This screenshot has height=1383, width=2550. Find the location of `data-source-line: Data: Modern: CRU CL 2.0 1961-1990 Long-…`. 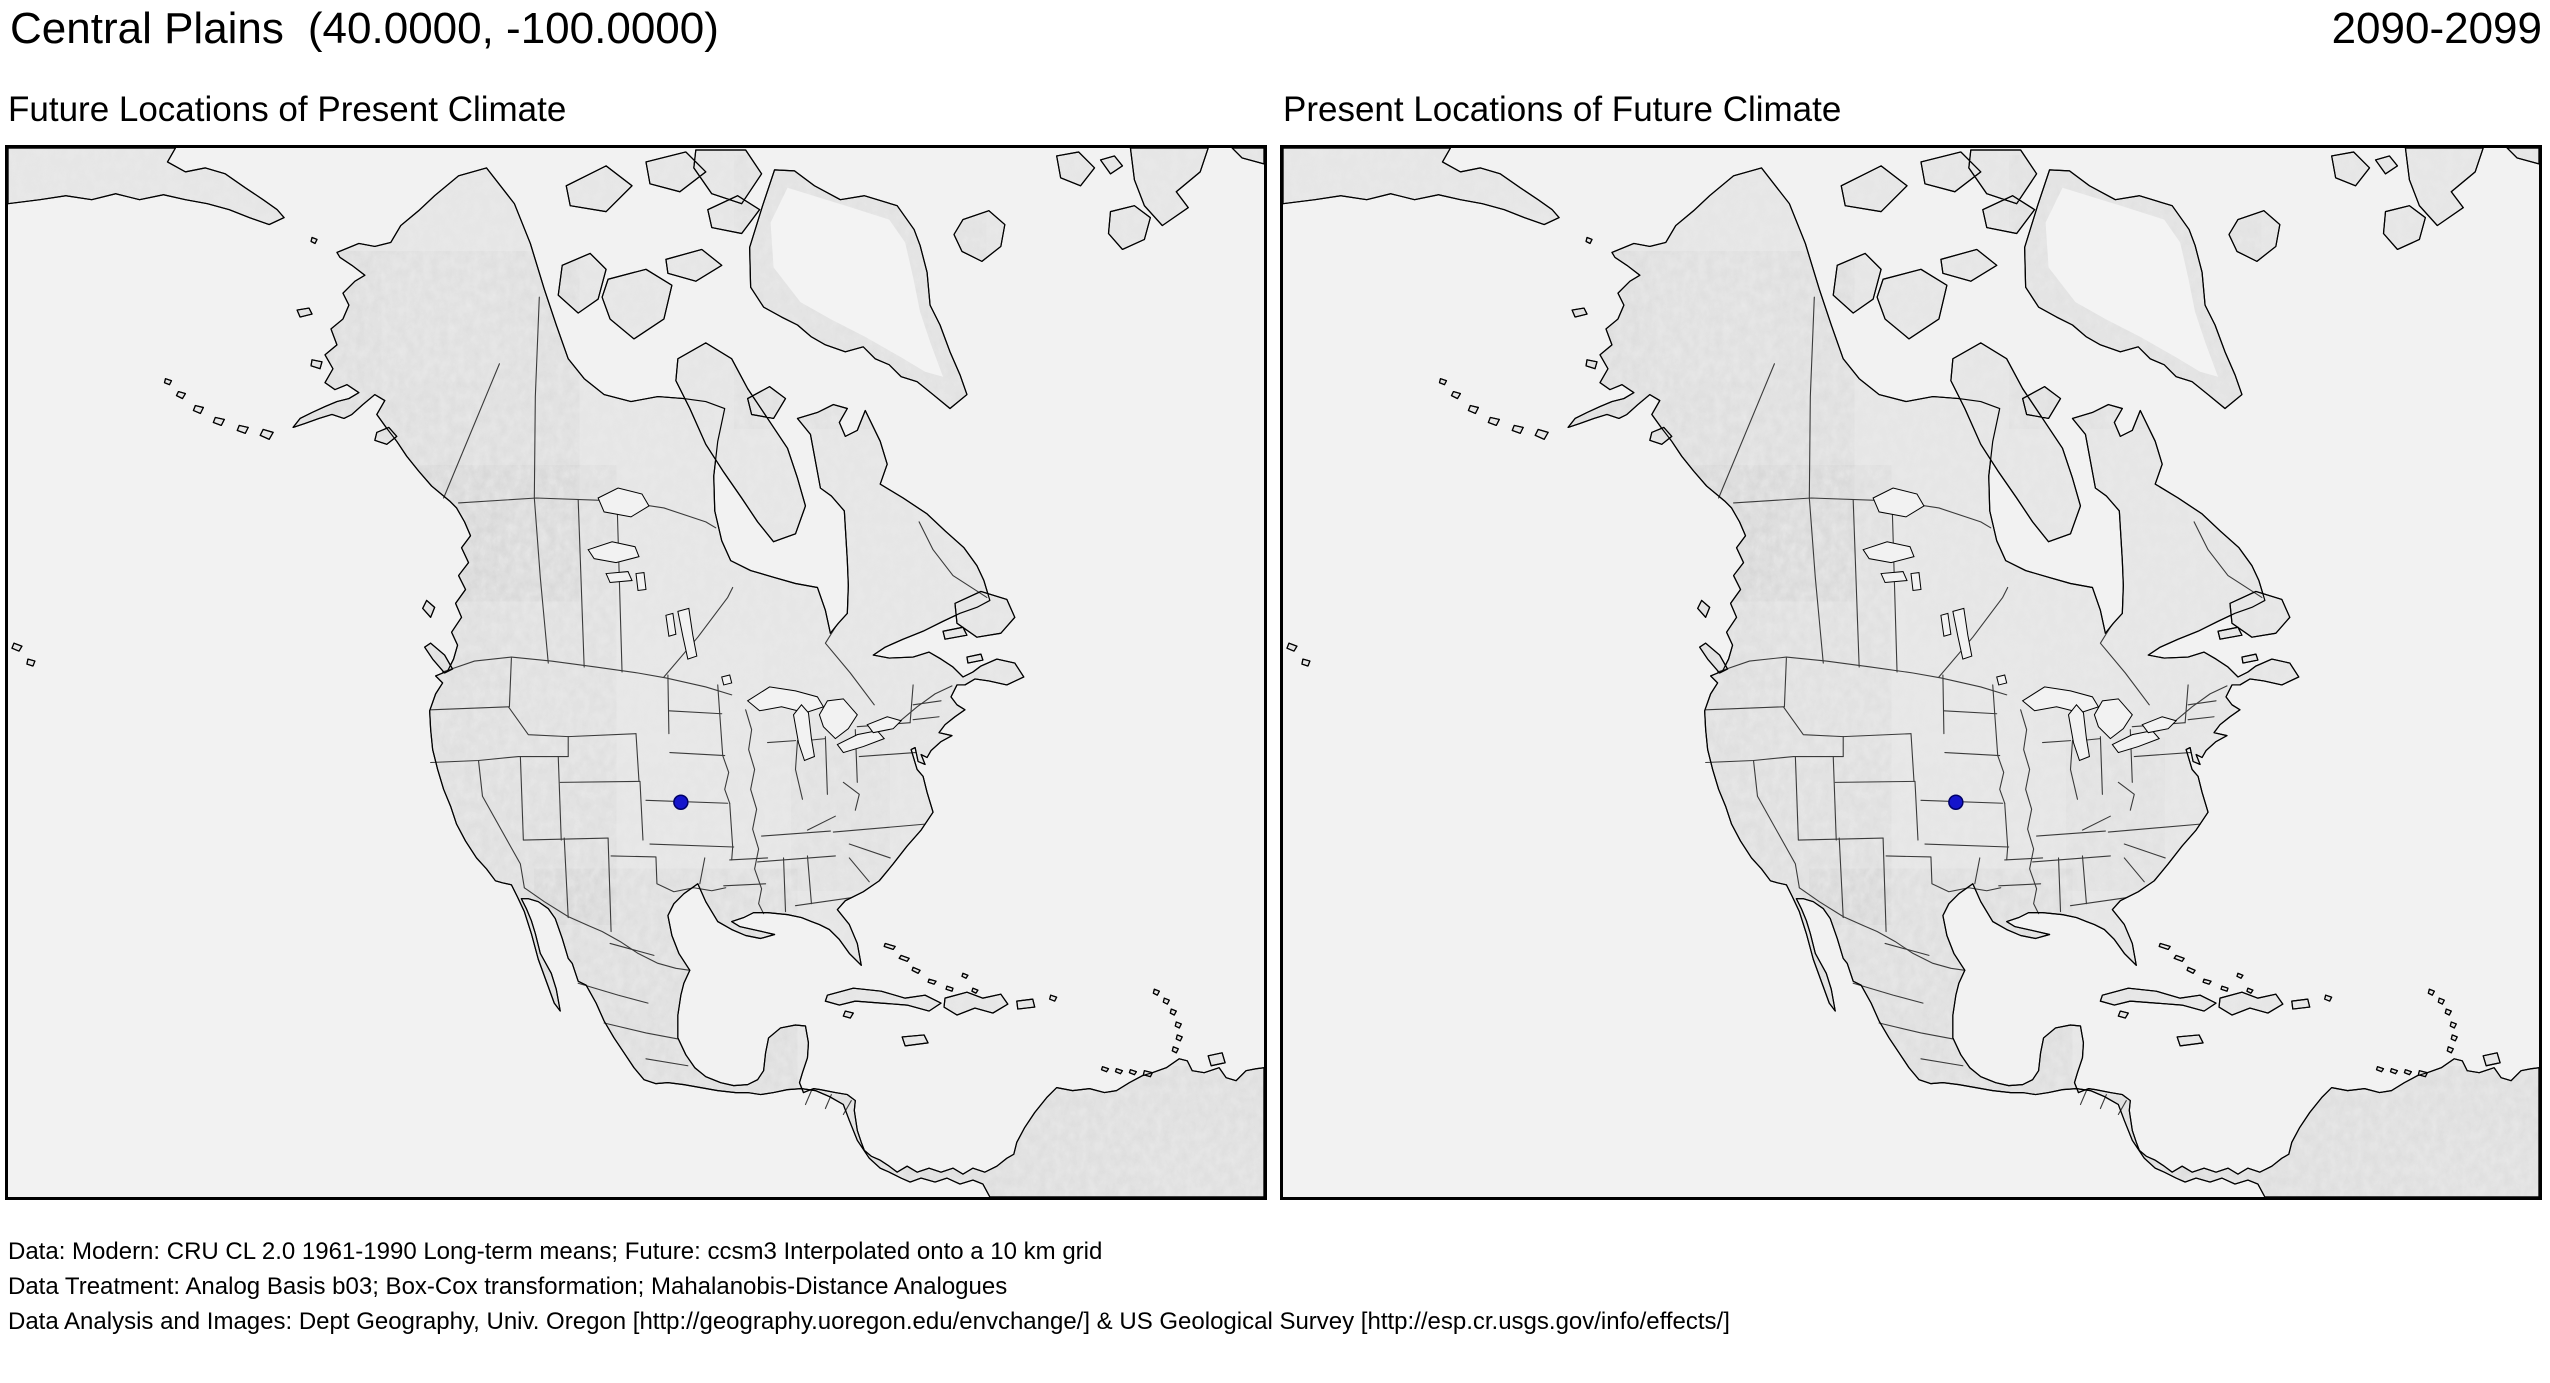

data-source-line: Data: Modern: CRU CL 2.0 1961-1990 Long-… is located at coordinates (555, 1251).